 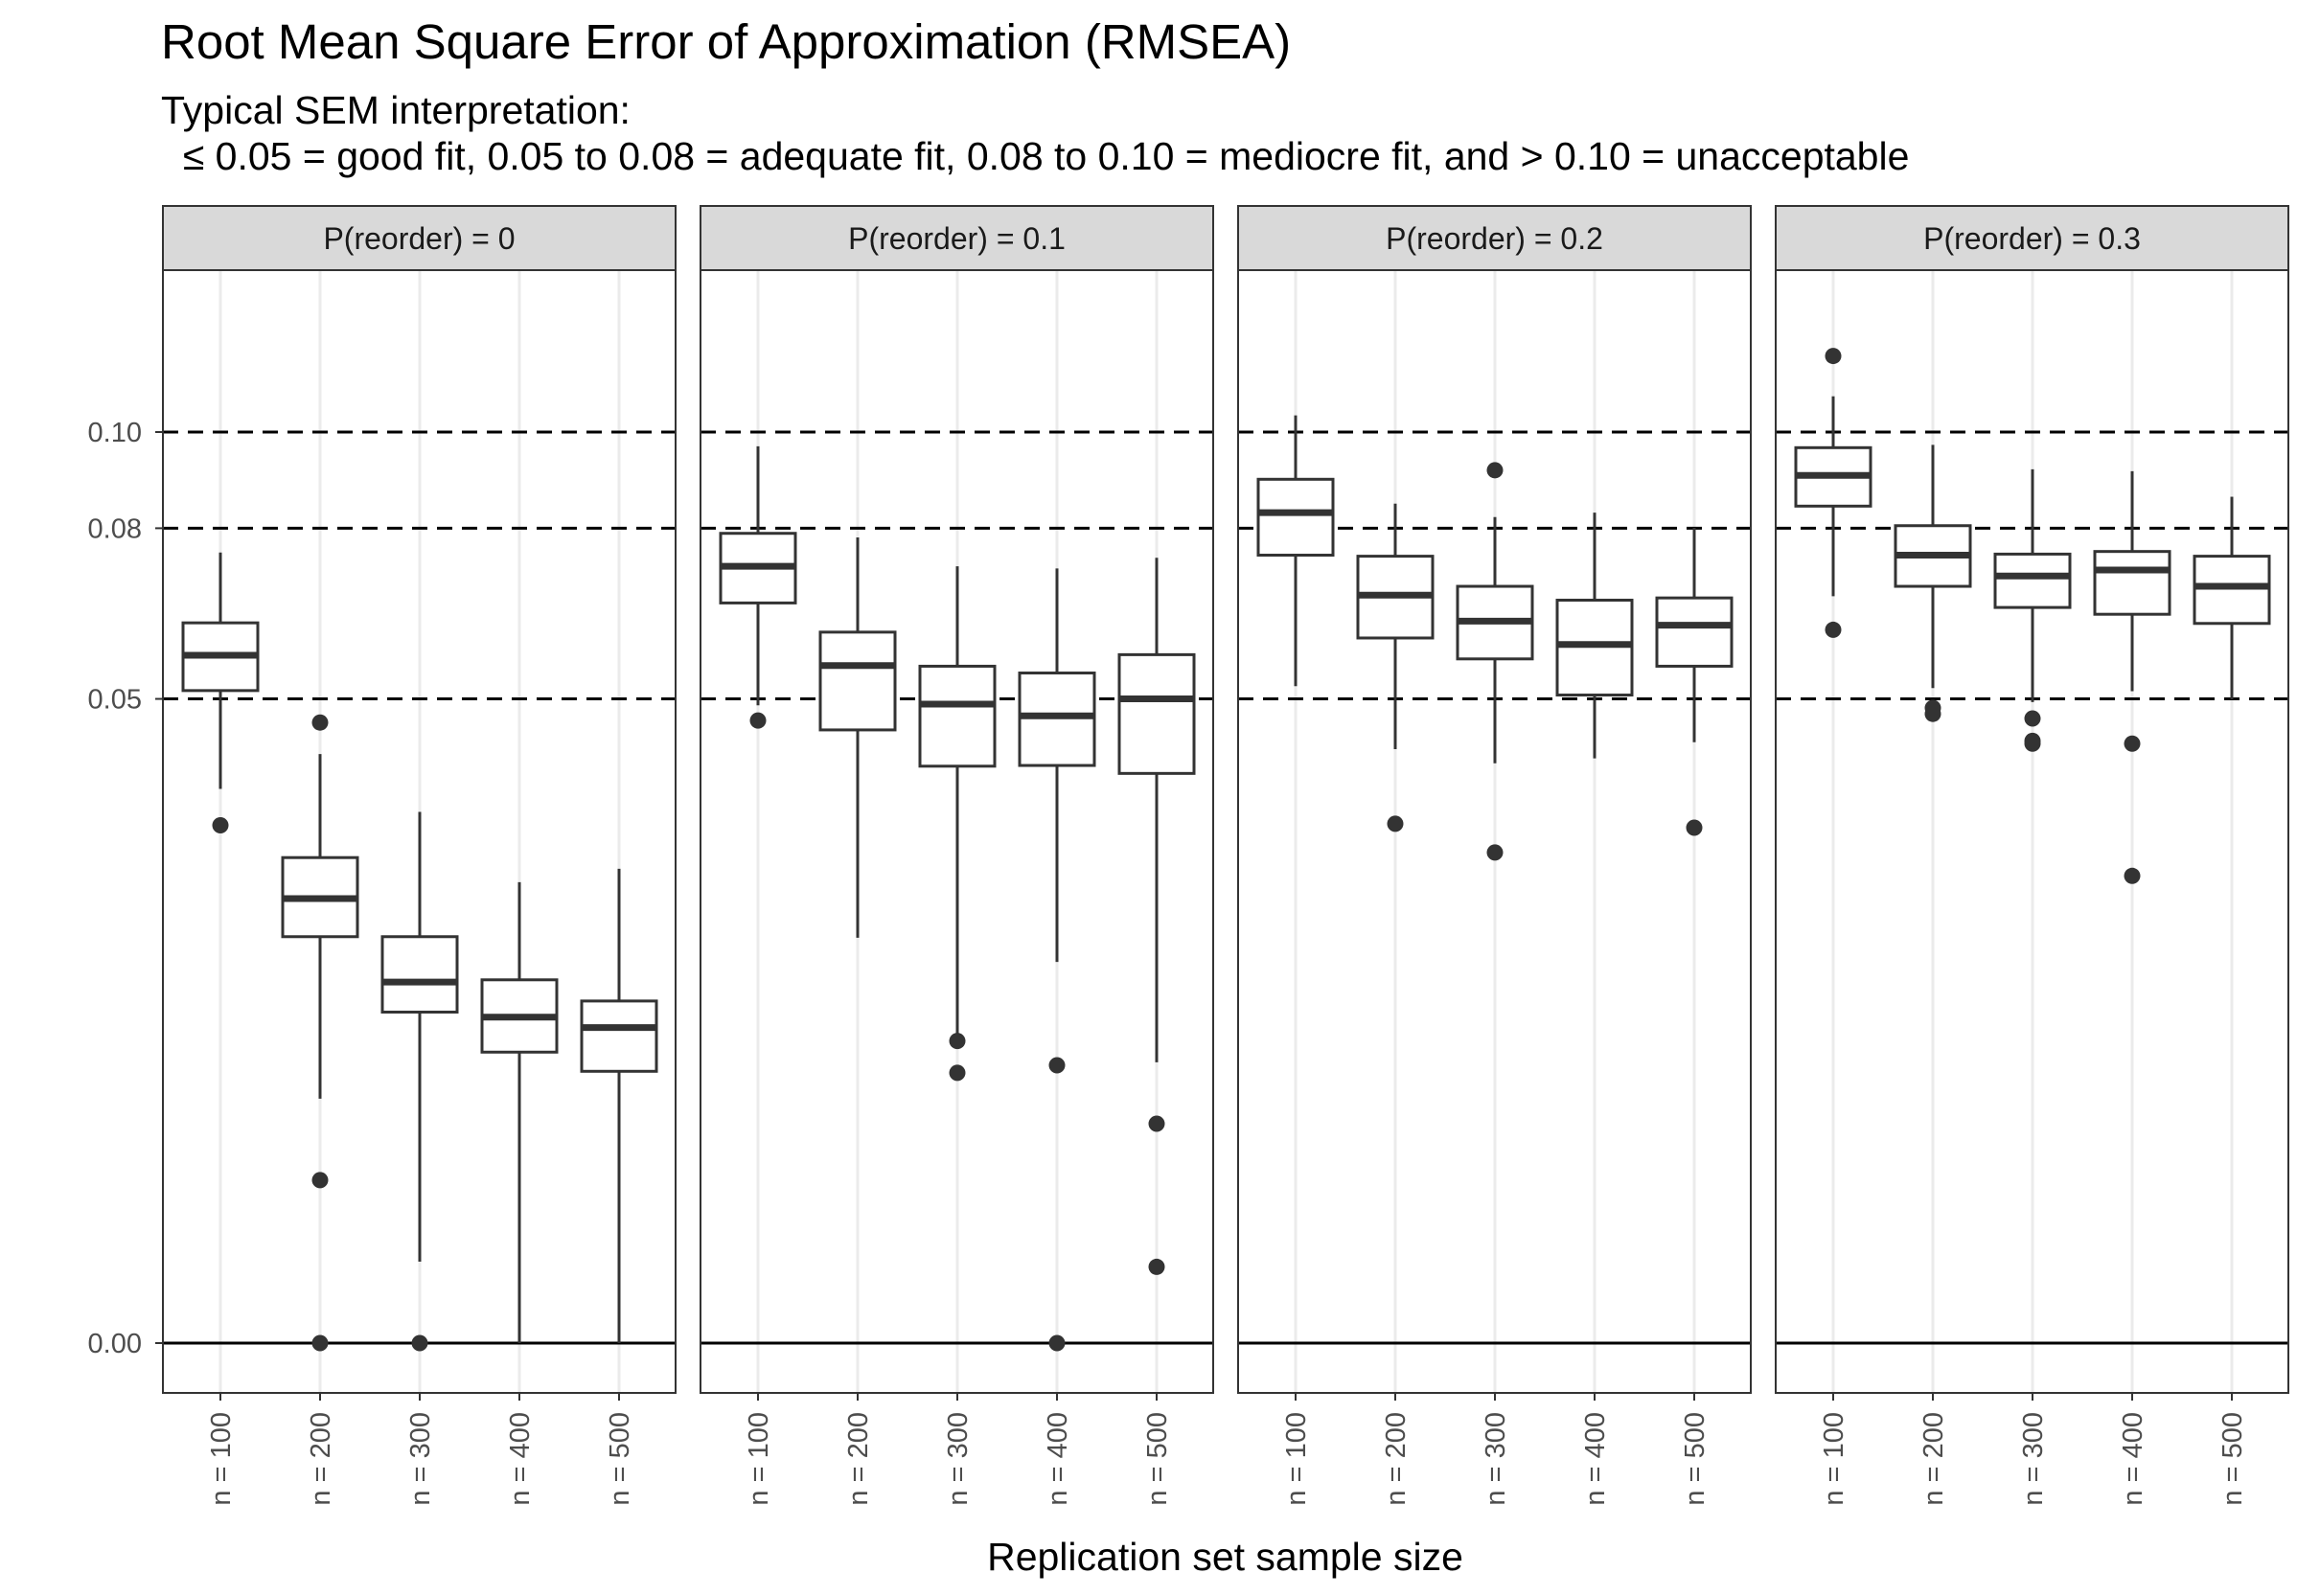 I want to click on y-tick-label: 0.10, so click(x=115, y=433).